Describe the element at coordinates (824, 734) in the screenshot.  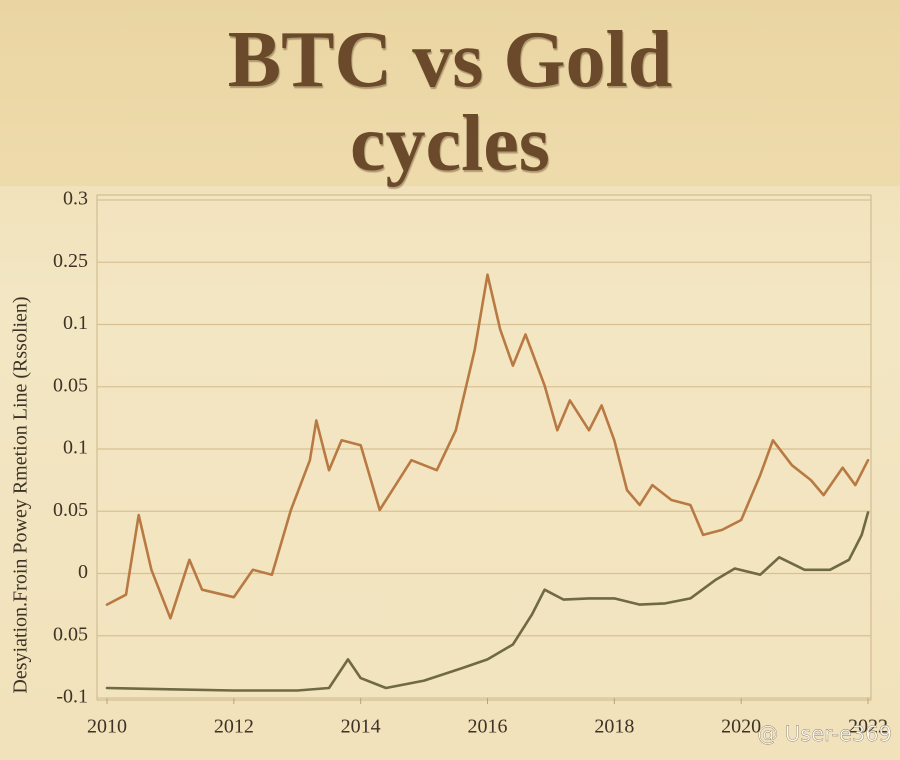
I see `watermark: @ User-e369` at that location.